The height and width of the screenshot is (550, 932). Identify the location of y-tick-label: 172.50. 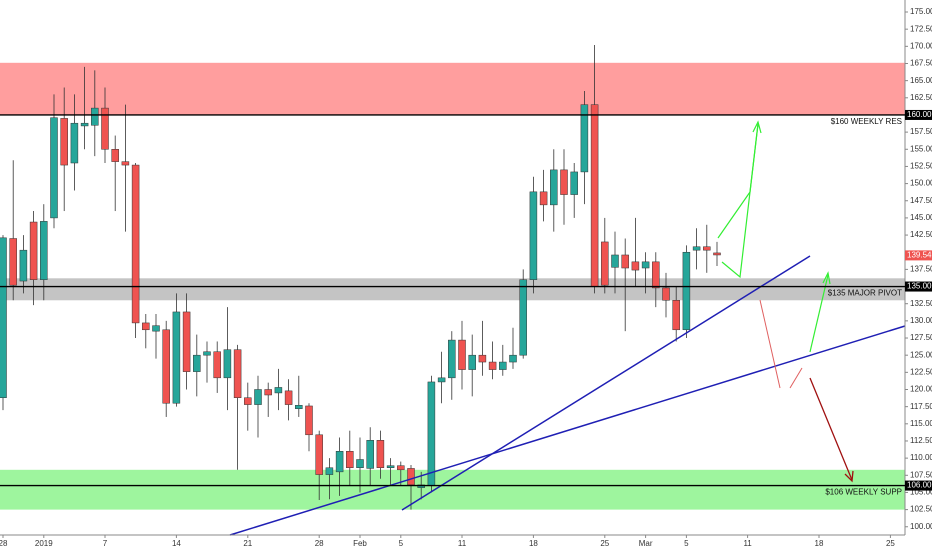
(921, 28).